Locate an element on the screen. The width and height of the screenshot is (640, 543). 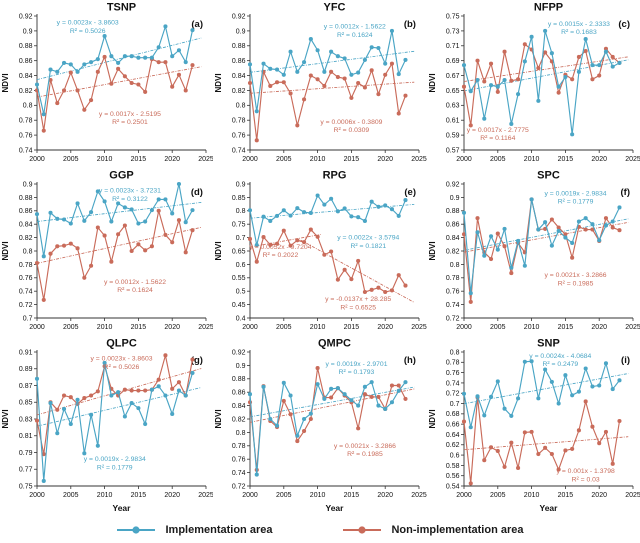
y-tick-label: 0.73 is located at coordinates (453, 31).